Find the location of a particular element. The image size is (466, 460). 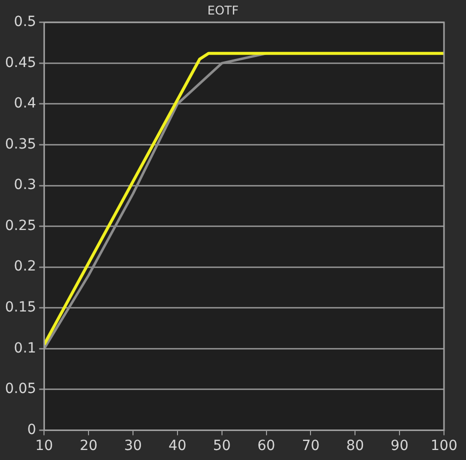

x-tick-label: 70 is located at coordinates (311, 446).